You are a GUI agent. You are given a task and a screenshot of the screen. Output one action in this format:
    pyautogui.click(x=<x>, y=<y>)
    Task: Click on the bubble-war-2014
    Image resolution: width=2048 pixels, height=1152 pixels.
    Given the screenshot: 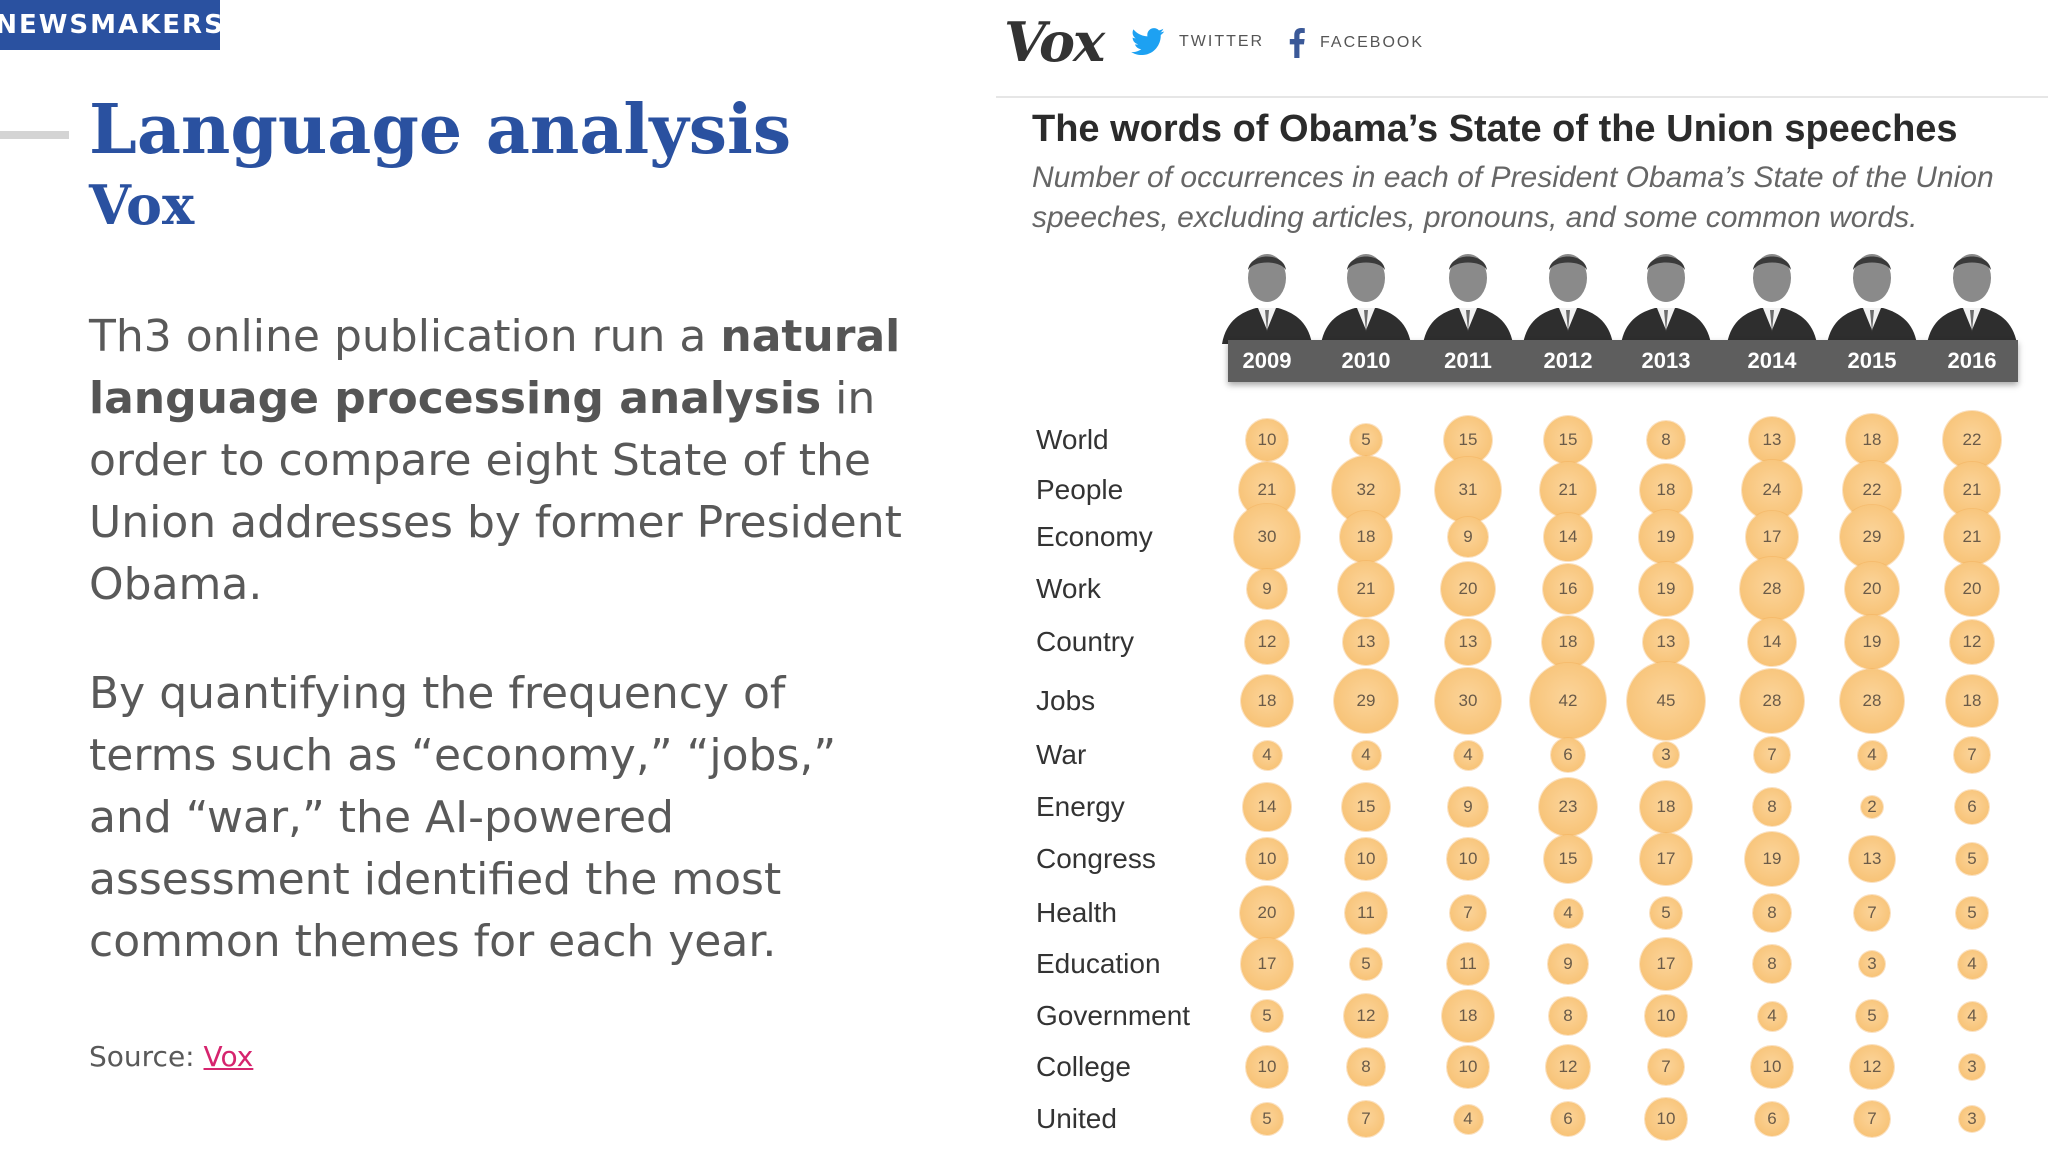 What is the action you would take?
    pyautogui.click(x=1772, y=755)
    